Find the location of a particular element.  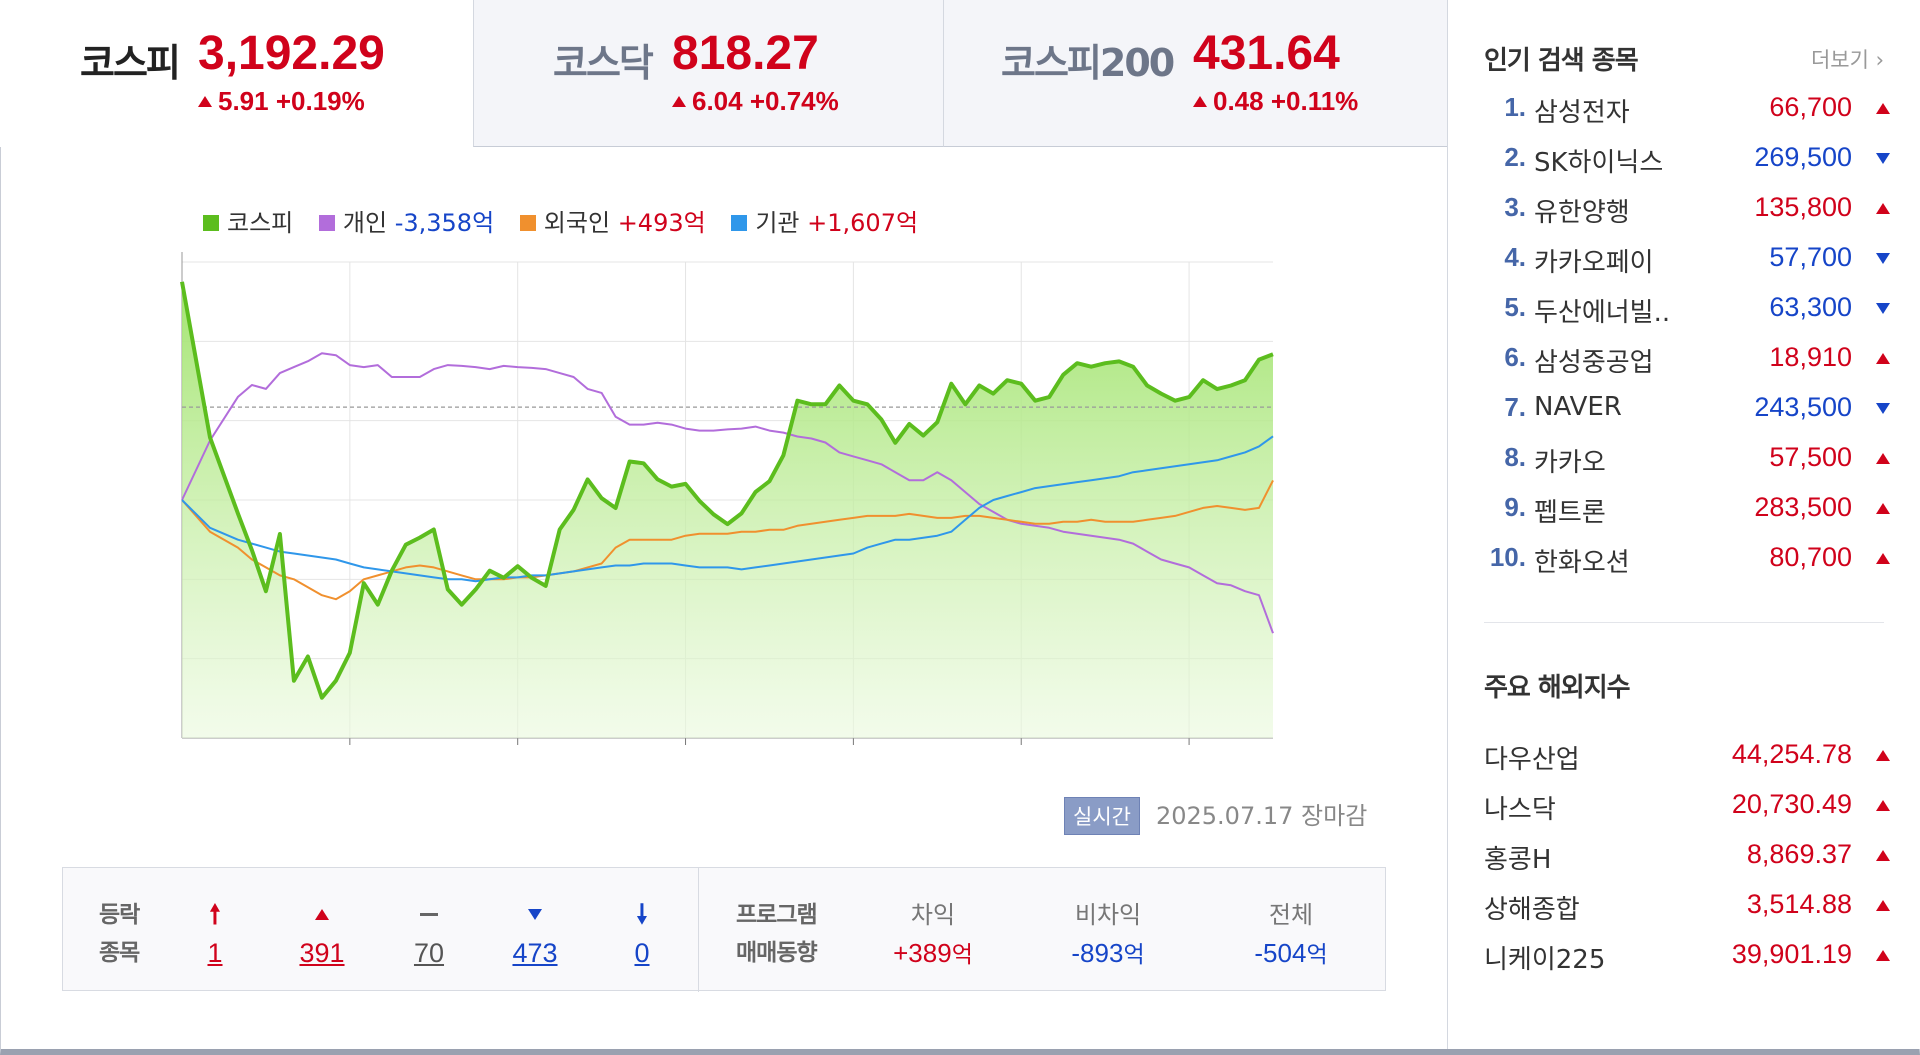

list-item: 9. 펩트론 283,500 is located at coordinates (1687, 517).